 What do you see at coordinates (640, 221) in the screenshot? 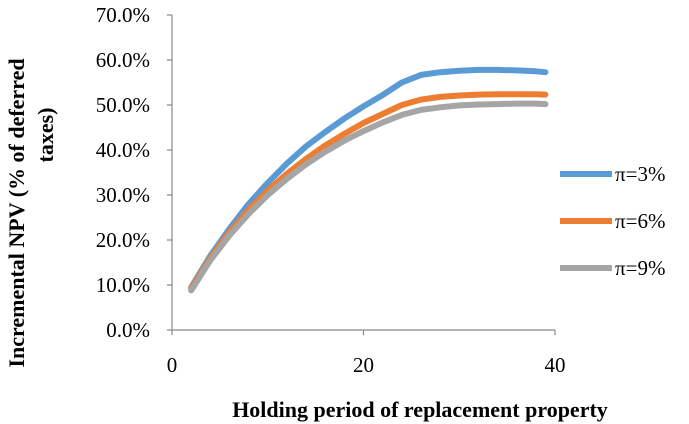
I see `legend-label-2: π=6%` at bounding box center [640, 221].